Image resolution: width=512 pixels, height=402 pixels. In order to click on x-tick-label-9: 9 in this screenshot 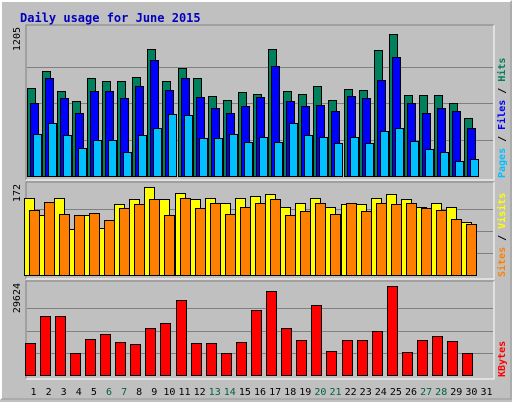, I will do `click(154, 392)`.